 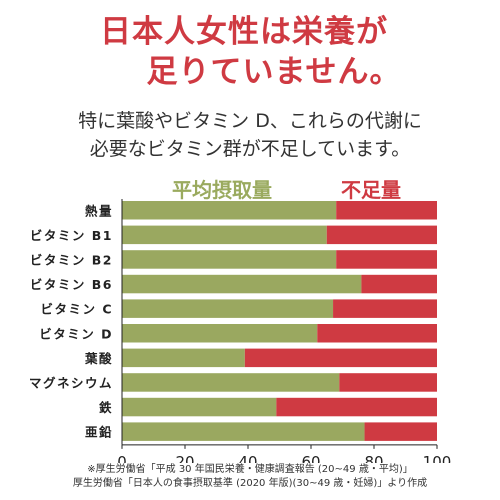 I want to click on x-tick-label: 0, so click(x=122, y=458).